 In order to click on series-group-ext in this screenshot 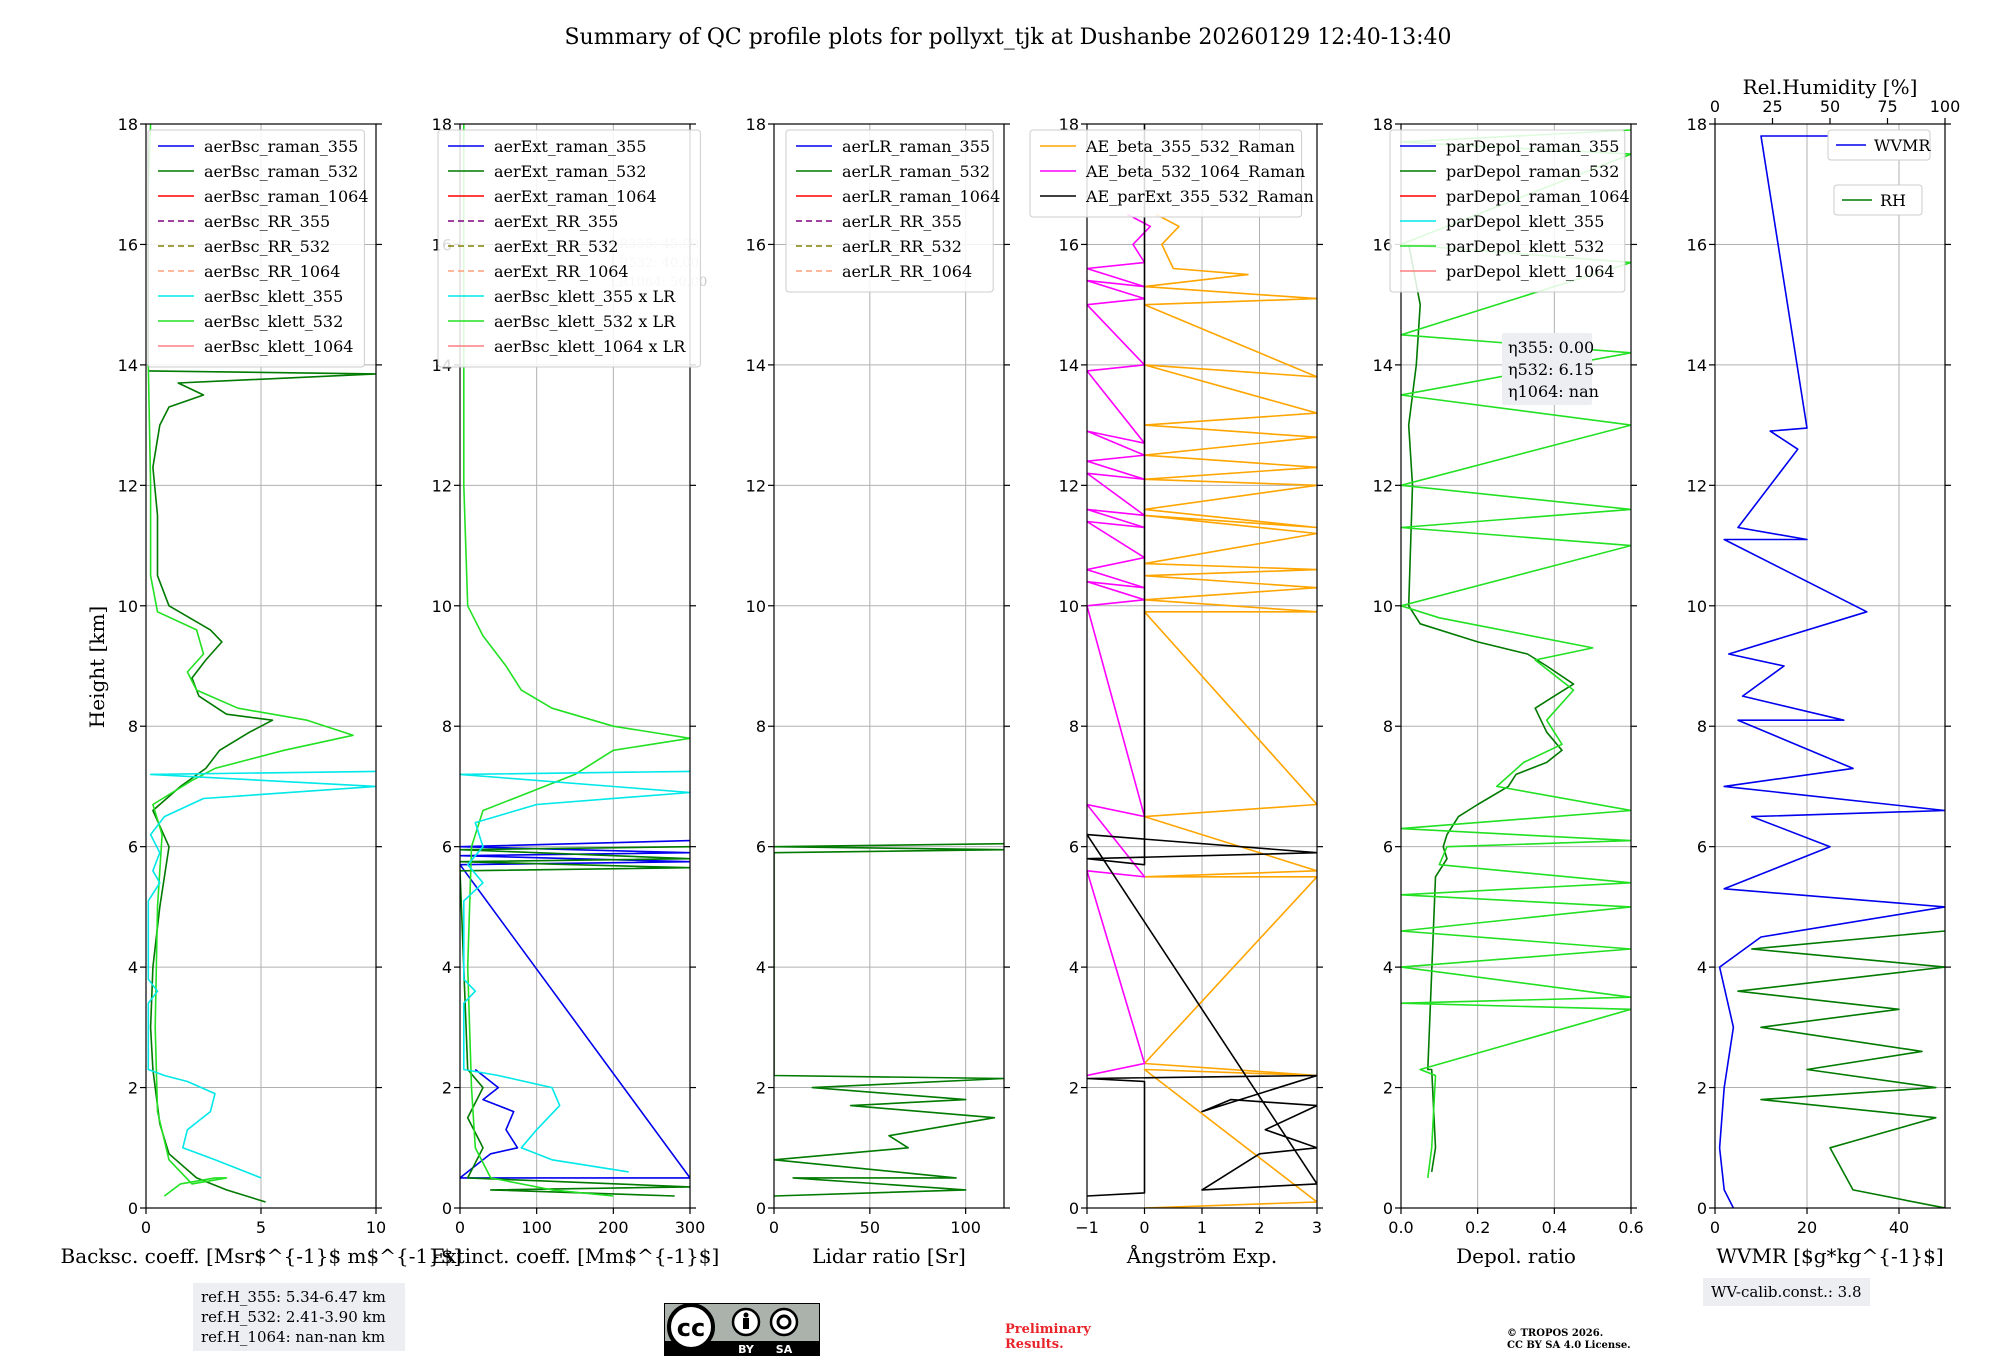, I will do `click(575, 660)`.